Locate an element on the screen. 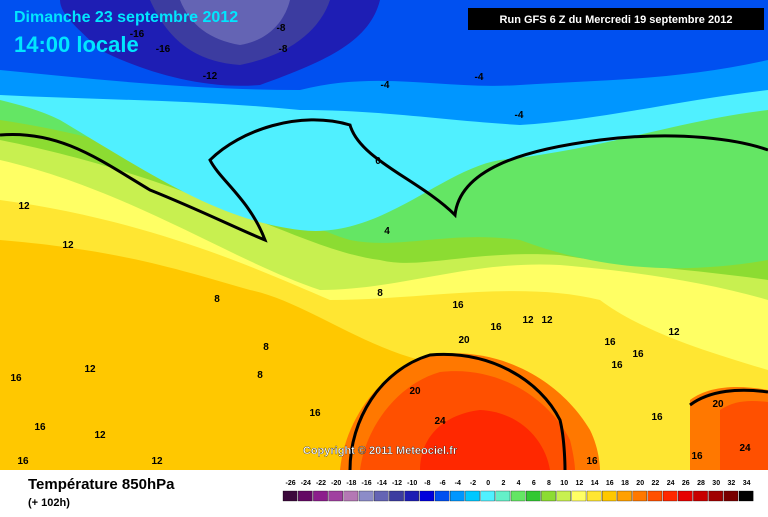  scale-label: 8 is located at coordinates (549, 483).